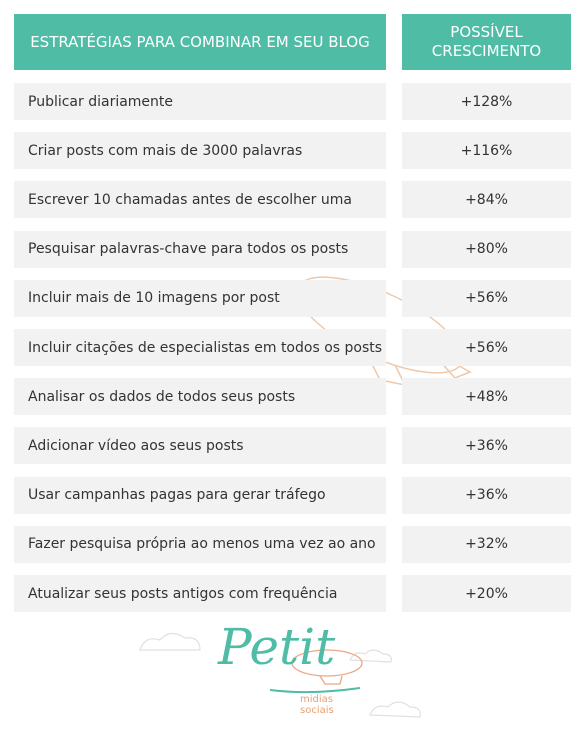  What do you see at coordinates (200, 42) in the screenshot?
I see `strategy-header: ESTRATÉGIAS PARA COMBINAR EM SEU BLOG` at bounding box center [200, 42].